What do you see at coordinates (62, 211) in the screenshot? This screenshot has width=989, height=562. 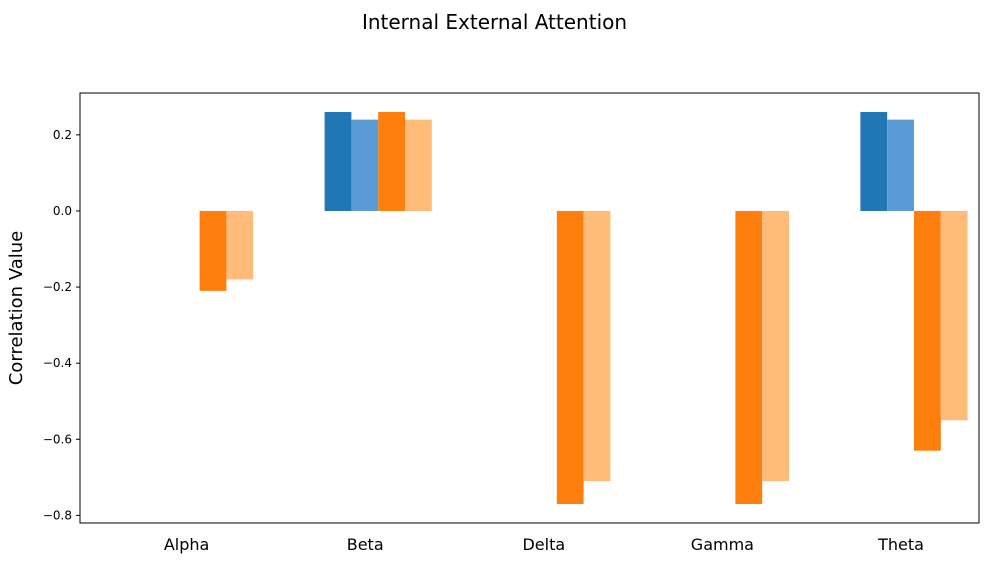 I see `y-tick-label: 0.0` at bounding box center [62, 211].